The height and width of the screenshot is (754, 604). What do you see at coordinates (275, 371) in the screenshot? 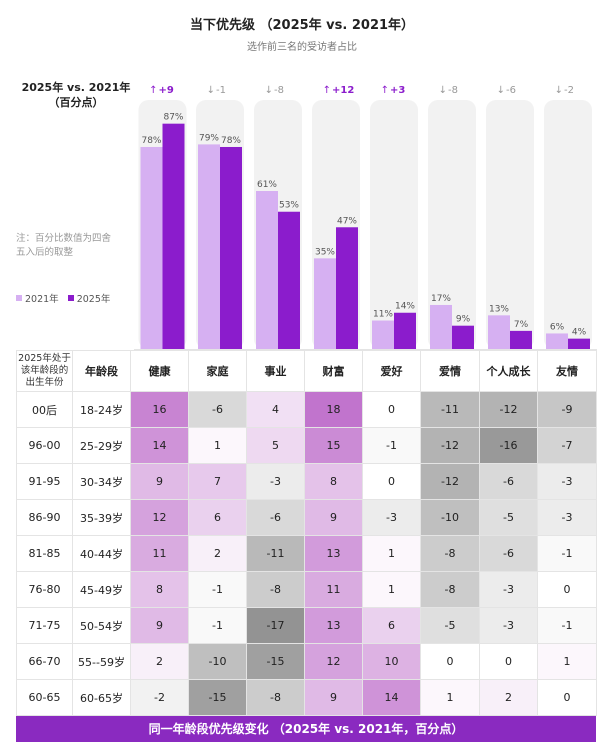
I see `column-header-career: 事业` at bounding box center [275, 371].